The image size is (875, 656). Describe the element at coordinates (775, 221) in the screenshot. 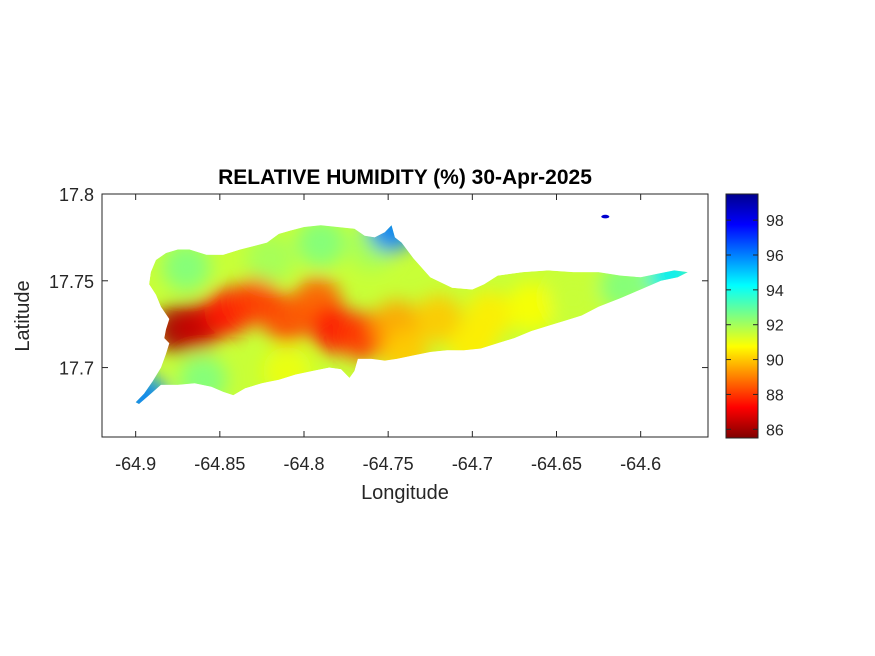

I see `colorbar-tick-label: 98` at that location.